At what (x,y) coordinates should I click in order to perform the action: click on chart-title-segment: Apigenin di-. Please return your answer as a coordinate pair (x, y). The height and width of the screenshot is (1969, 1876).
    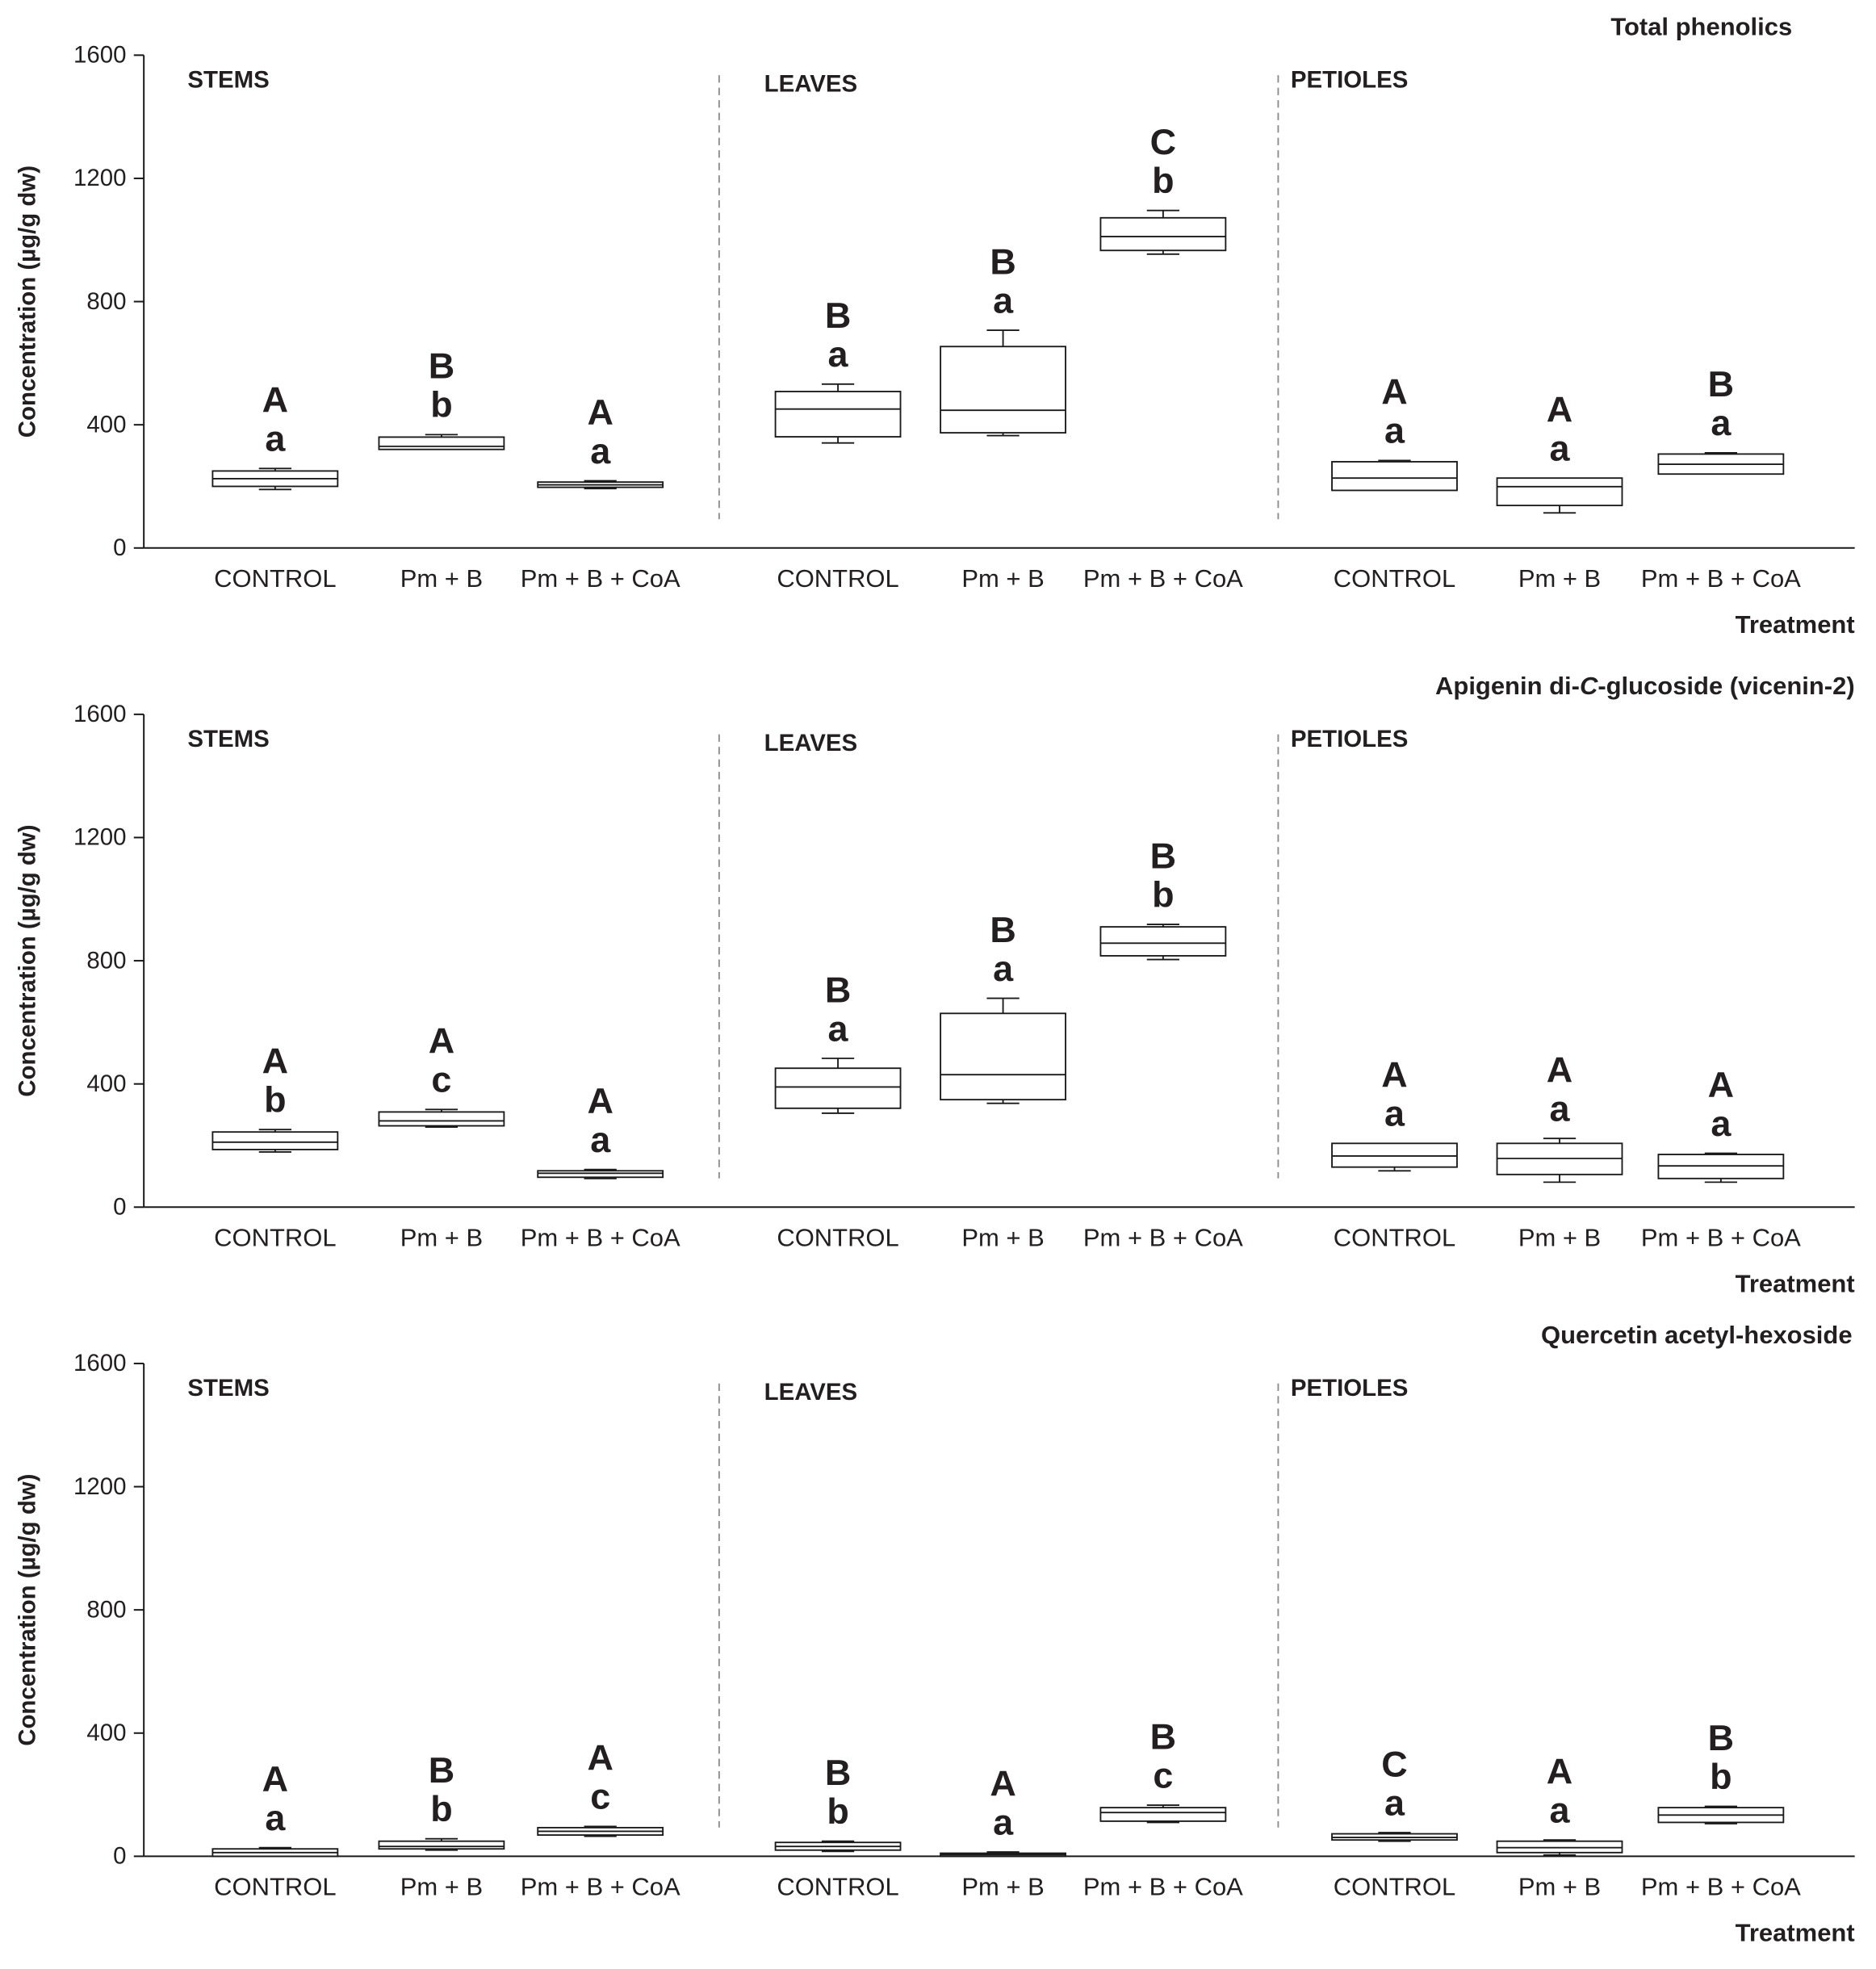
    Looking at the image, I should click on (1507, 686).